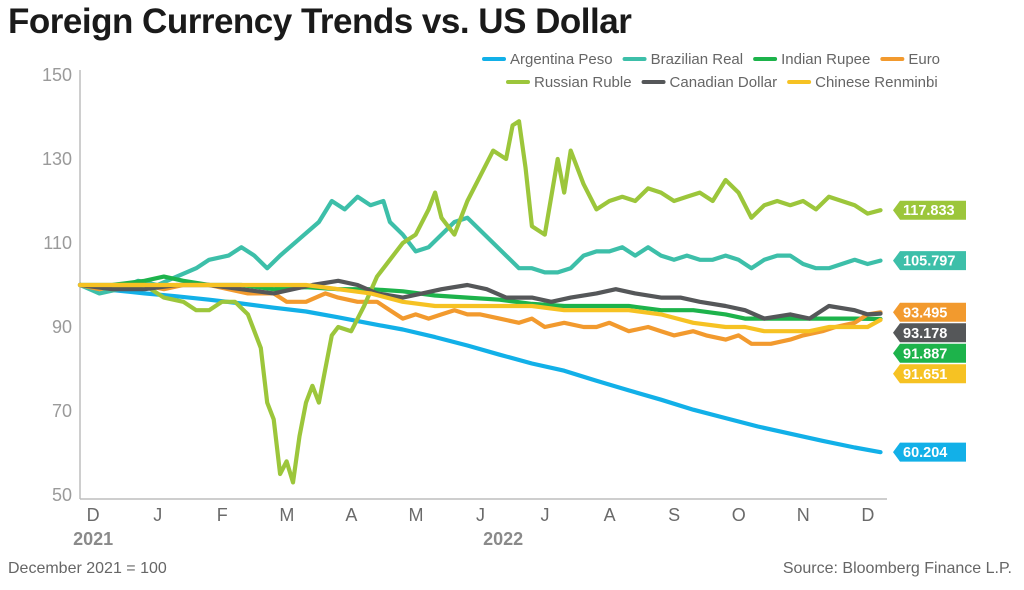 The height and width of the screenshot is (590, 1024). I want to click on chart-title: Foreign Currency Trends vs. US Dollar, so click(320, 21).